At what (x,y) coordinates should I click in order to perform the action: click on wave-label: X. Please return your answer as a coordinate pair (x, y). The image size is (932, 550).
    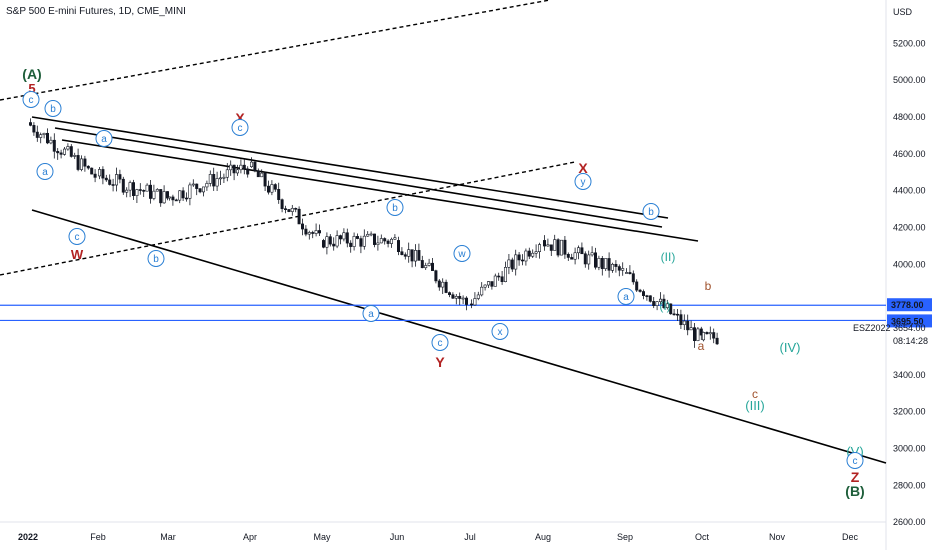
    Looking at the image, I should click on (583, 168).